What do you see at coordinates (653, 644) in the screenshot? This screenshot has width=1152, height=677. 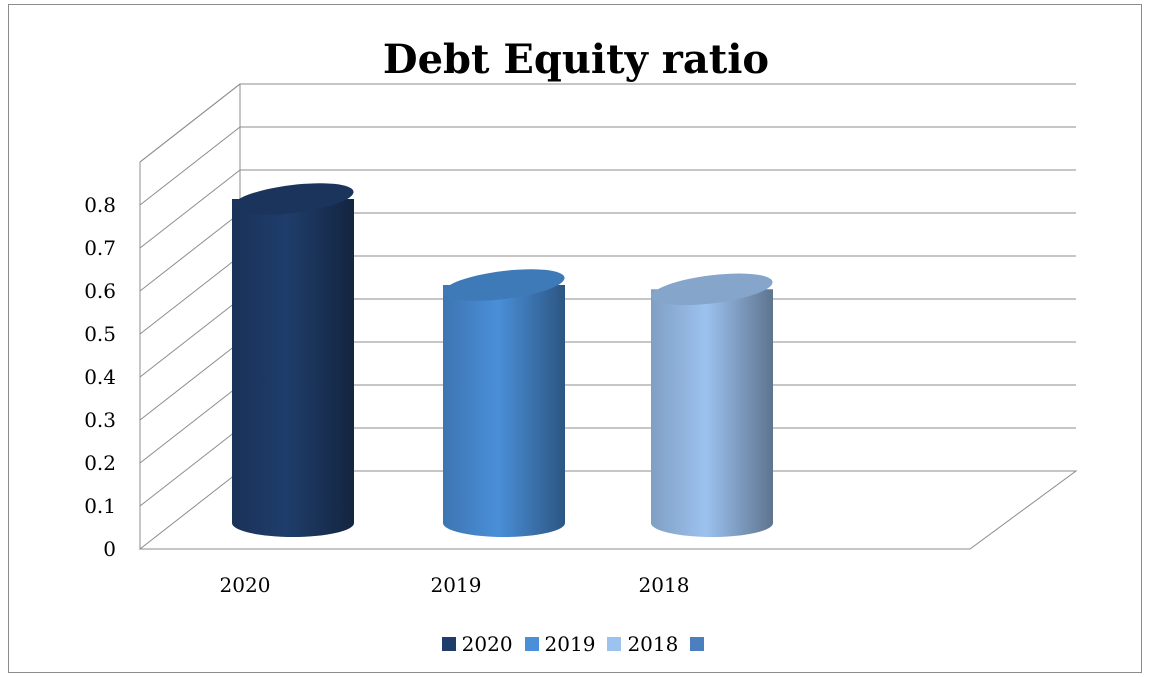 I see `legend-label: 2018` at bounding box center [653, 644].